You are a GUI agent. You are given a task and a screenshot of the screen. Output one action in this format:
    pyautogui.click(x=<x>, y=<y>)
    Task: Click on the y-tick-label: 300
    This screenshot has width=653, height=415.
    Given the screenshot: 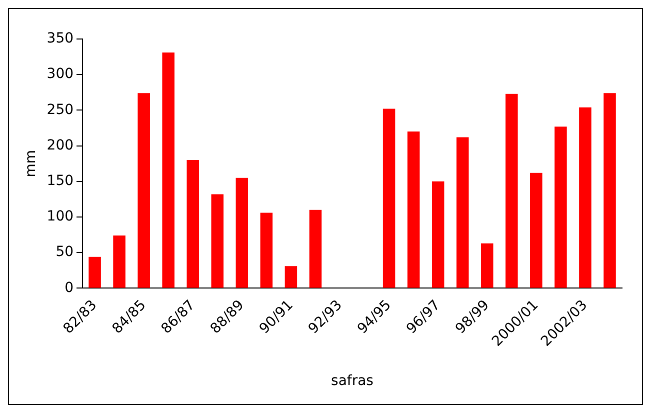 What is the action you would take?
    pyautogui.click(x=60, y=74)
    